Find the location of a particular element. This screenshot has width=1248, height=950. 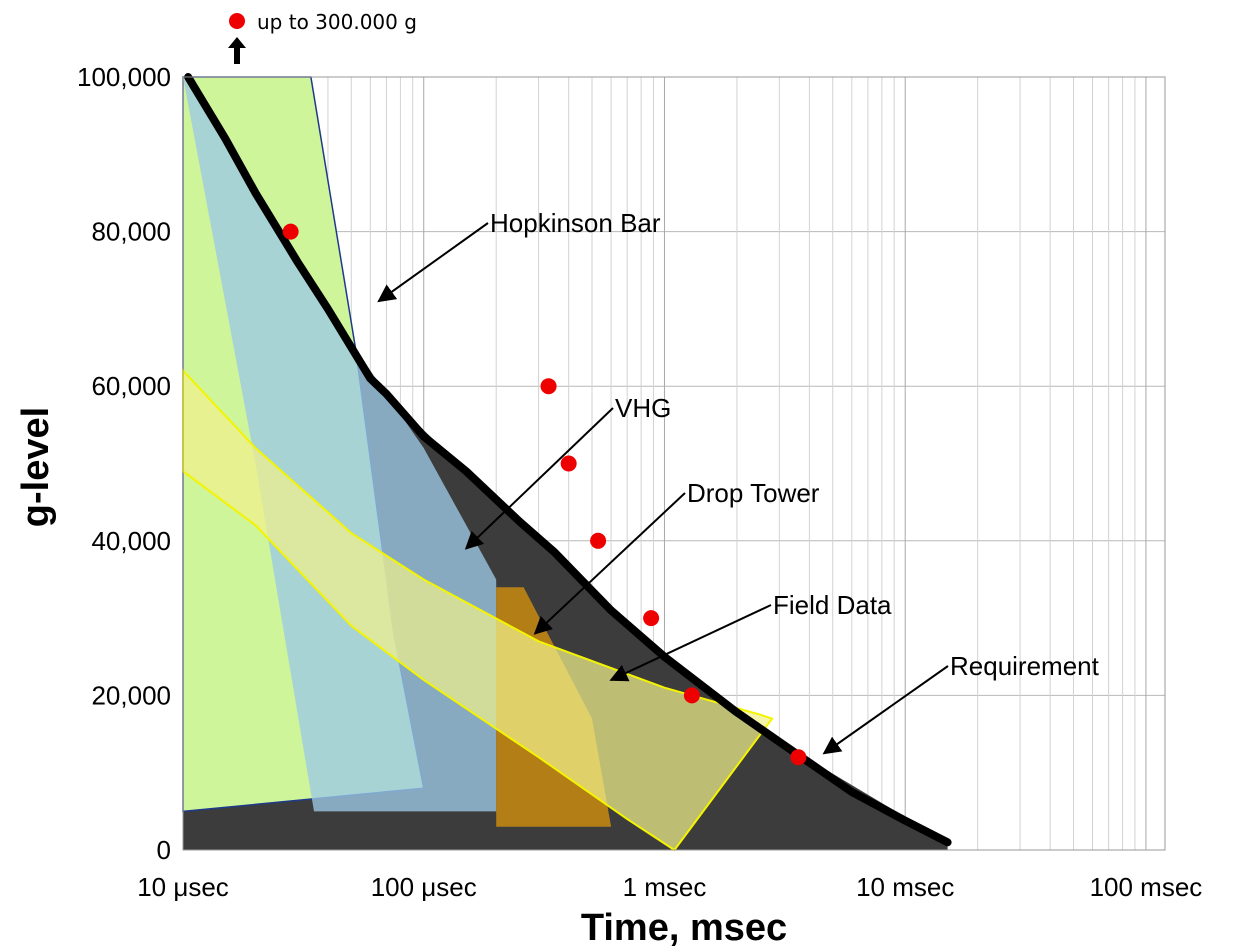

annotation-label: Drop Tower is located at coordinates (753, 493).